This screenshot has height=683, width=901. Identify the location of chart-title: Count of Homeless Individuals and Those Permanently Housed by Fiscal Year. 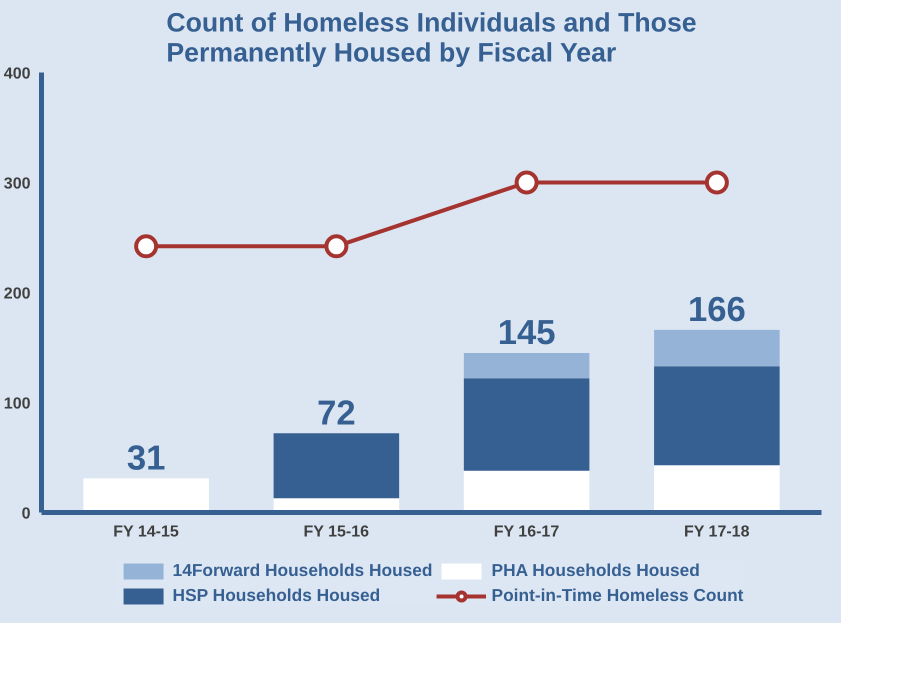
(431, 38).